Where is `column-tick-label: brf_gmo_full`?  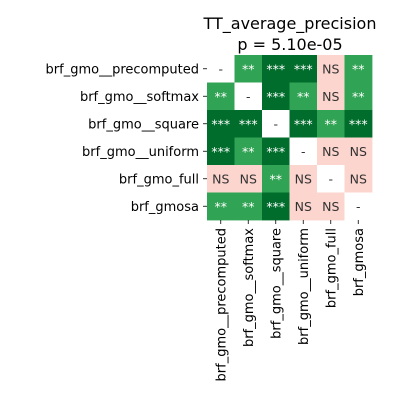 column-tick-label: brf_gmo_full is located at coordinates (331, 268).